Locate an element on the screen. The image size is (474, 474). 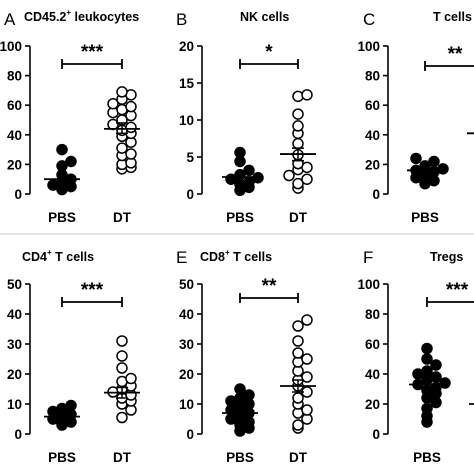
panel-title: Tregs is located at coordinates (446, 257).